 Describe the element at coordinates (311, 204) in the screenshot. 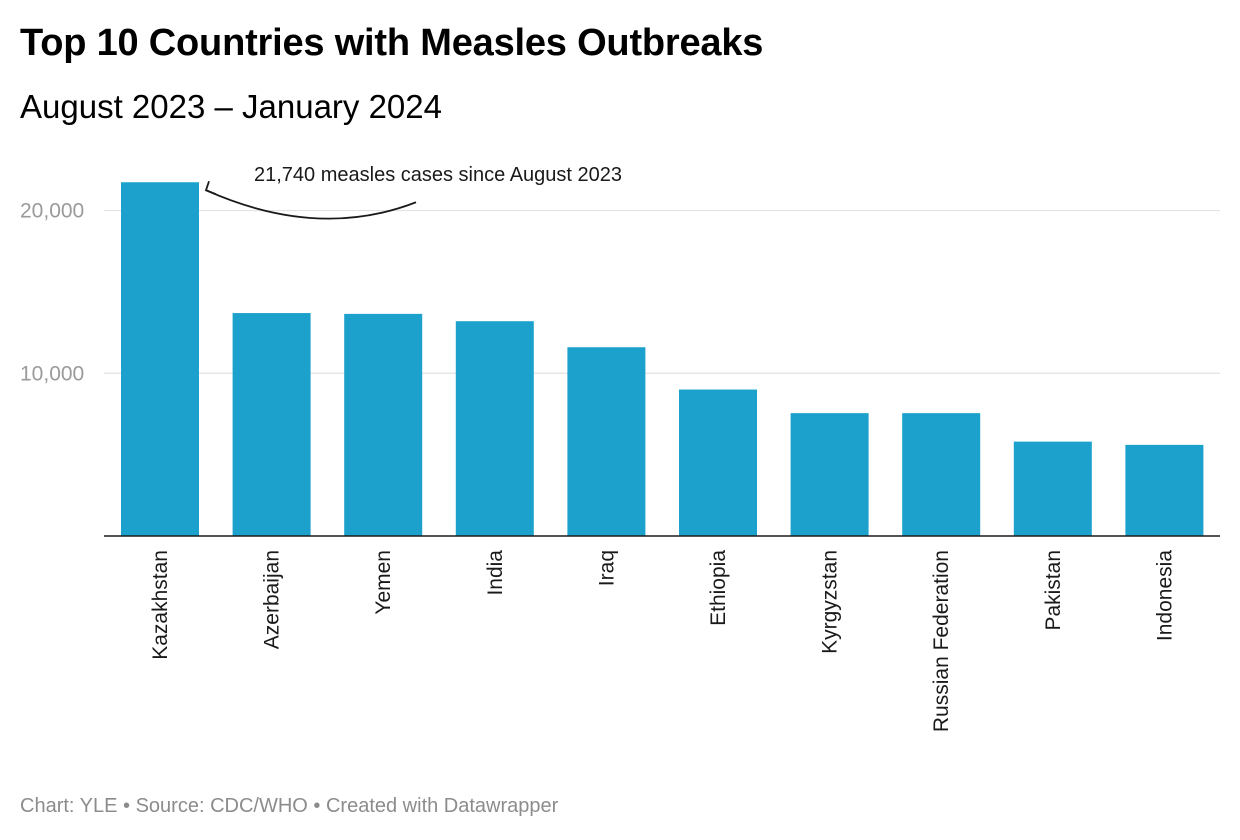

I see `annotation-arrow` at that location.